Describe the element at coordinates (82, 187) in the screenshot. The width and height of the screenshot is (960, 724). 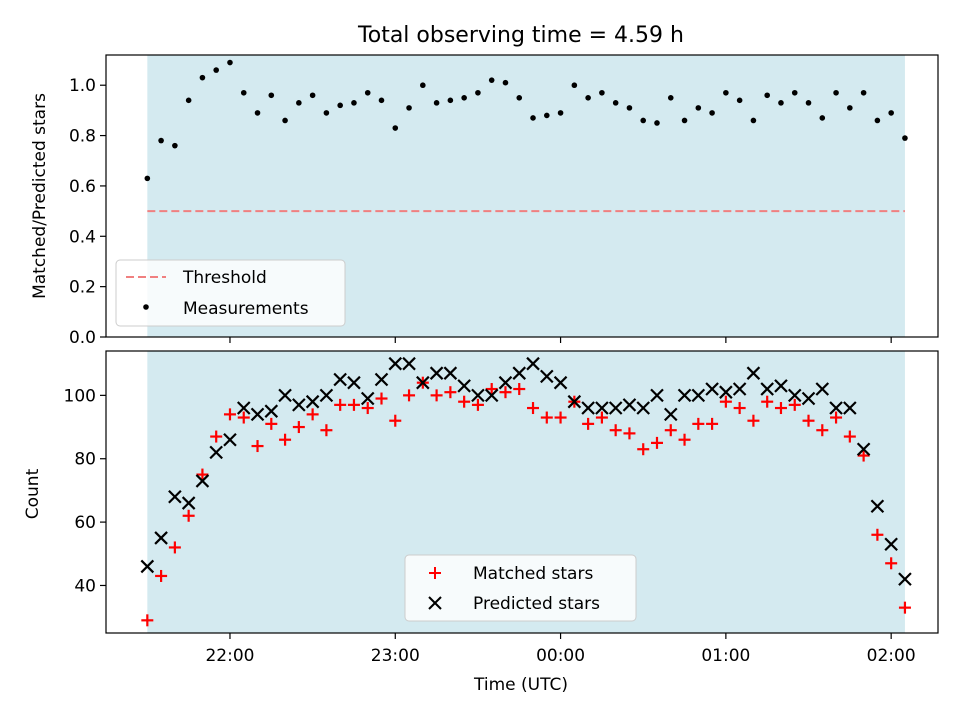
I see `ratio-y-tick-label: 0.6` at that location.